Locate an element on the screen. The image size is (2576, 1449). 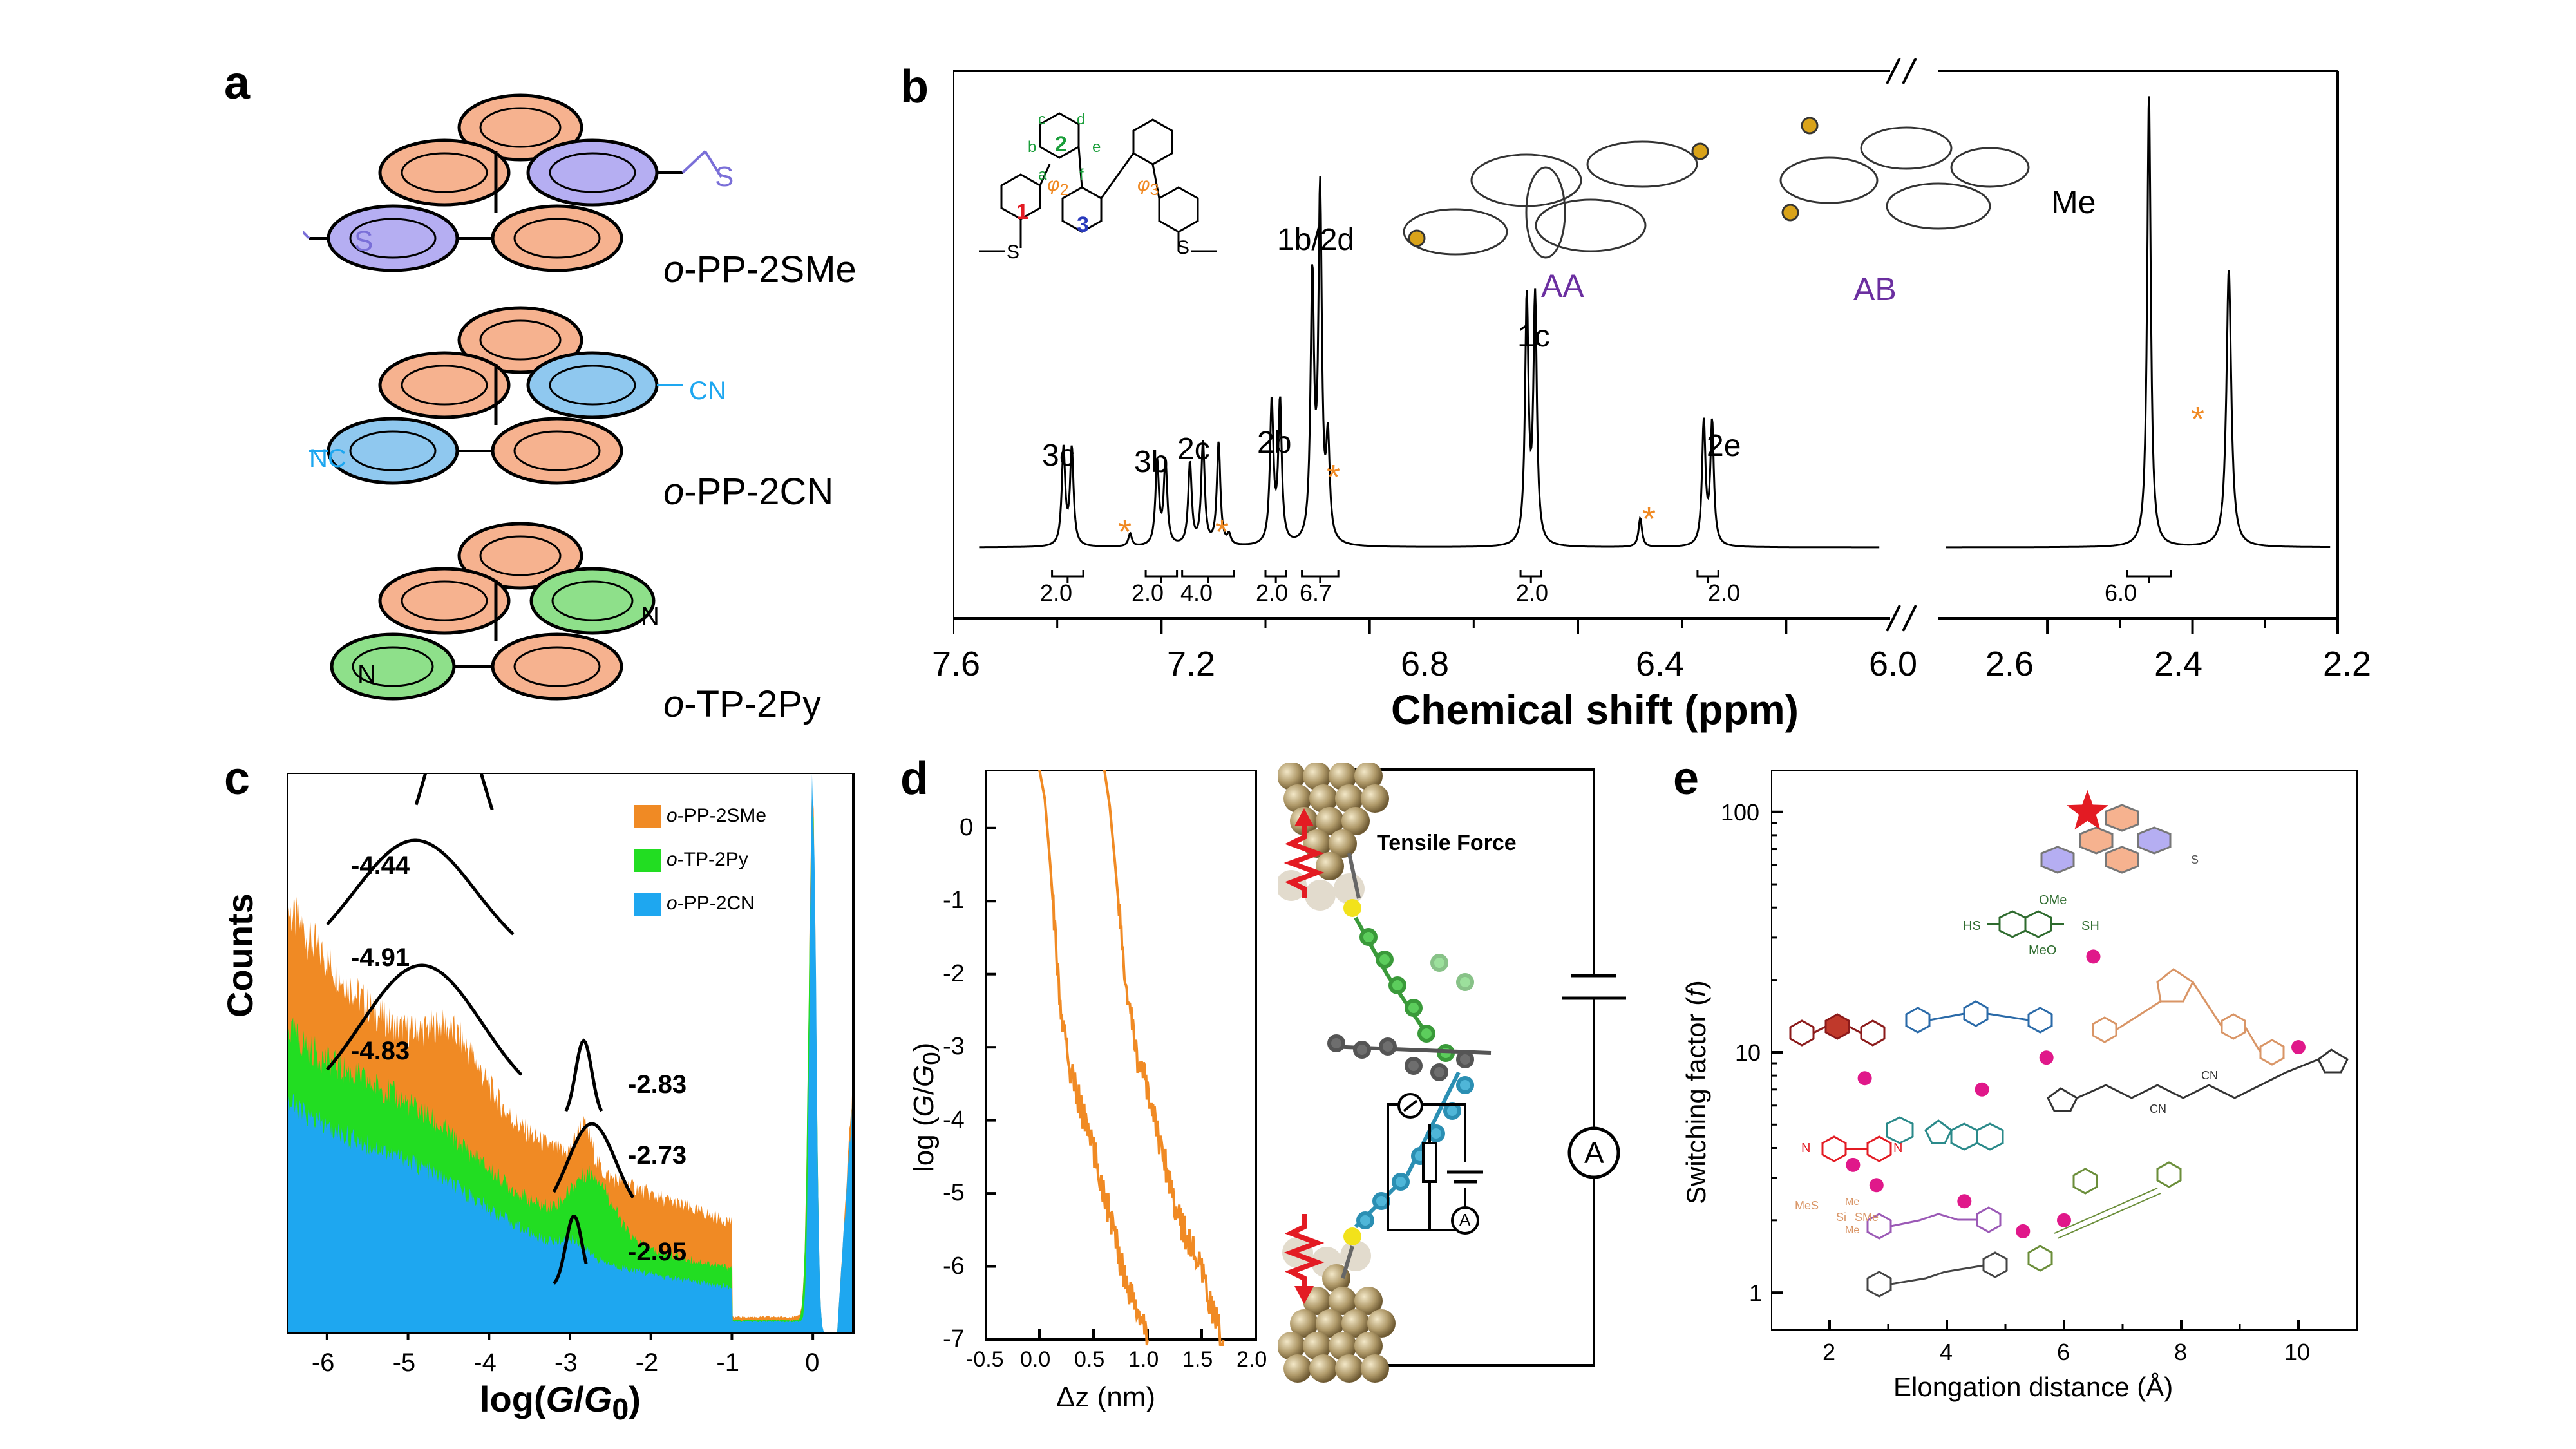
scatter-ytick-label: 100 is located at coordinates (1740, 813).